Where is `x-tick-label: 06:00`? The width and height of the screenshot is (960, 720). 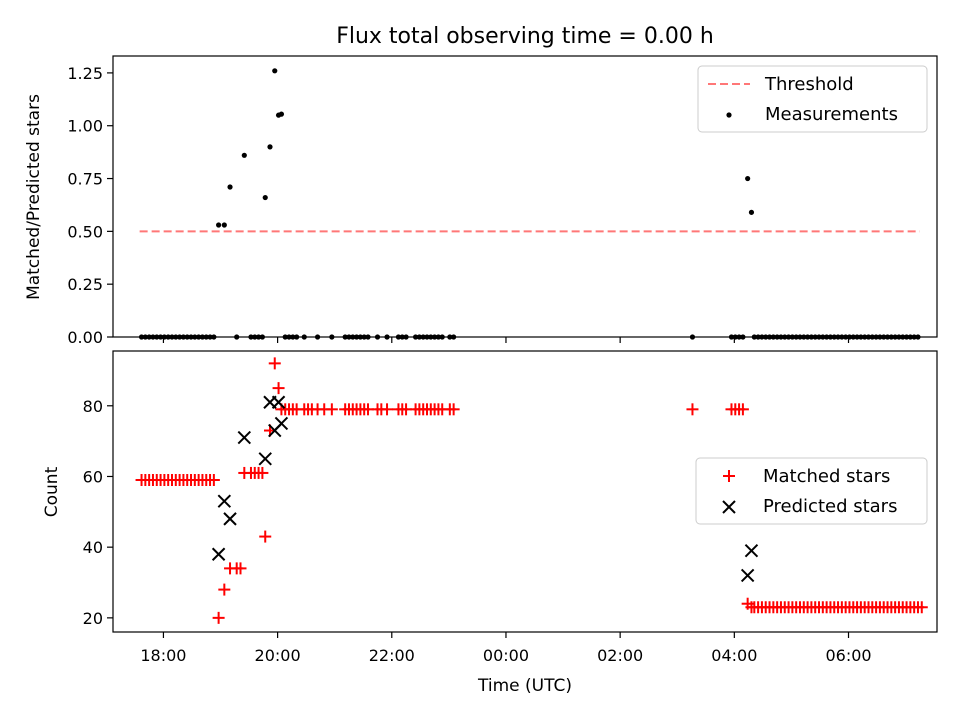 x-tick-label: 06:00 is located at coordinates (848, 655).